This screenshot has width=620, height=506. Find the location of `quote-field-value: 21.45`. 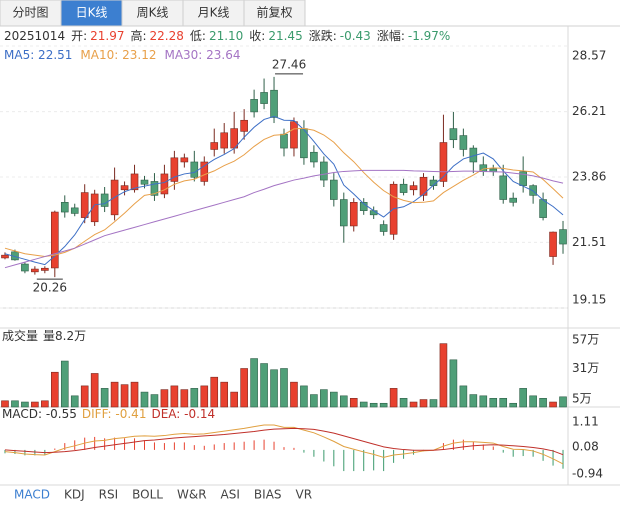

quote-field-value: 21.45 is located at coordinates (285, 36).